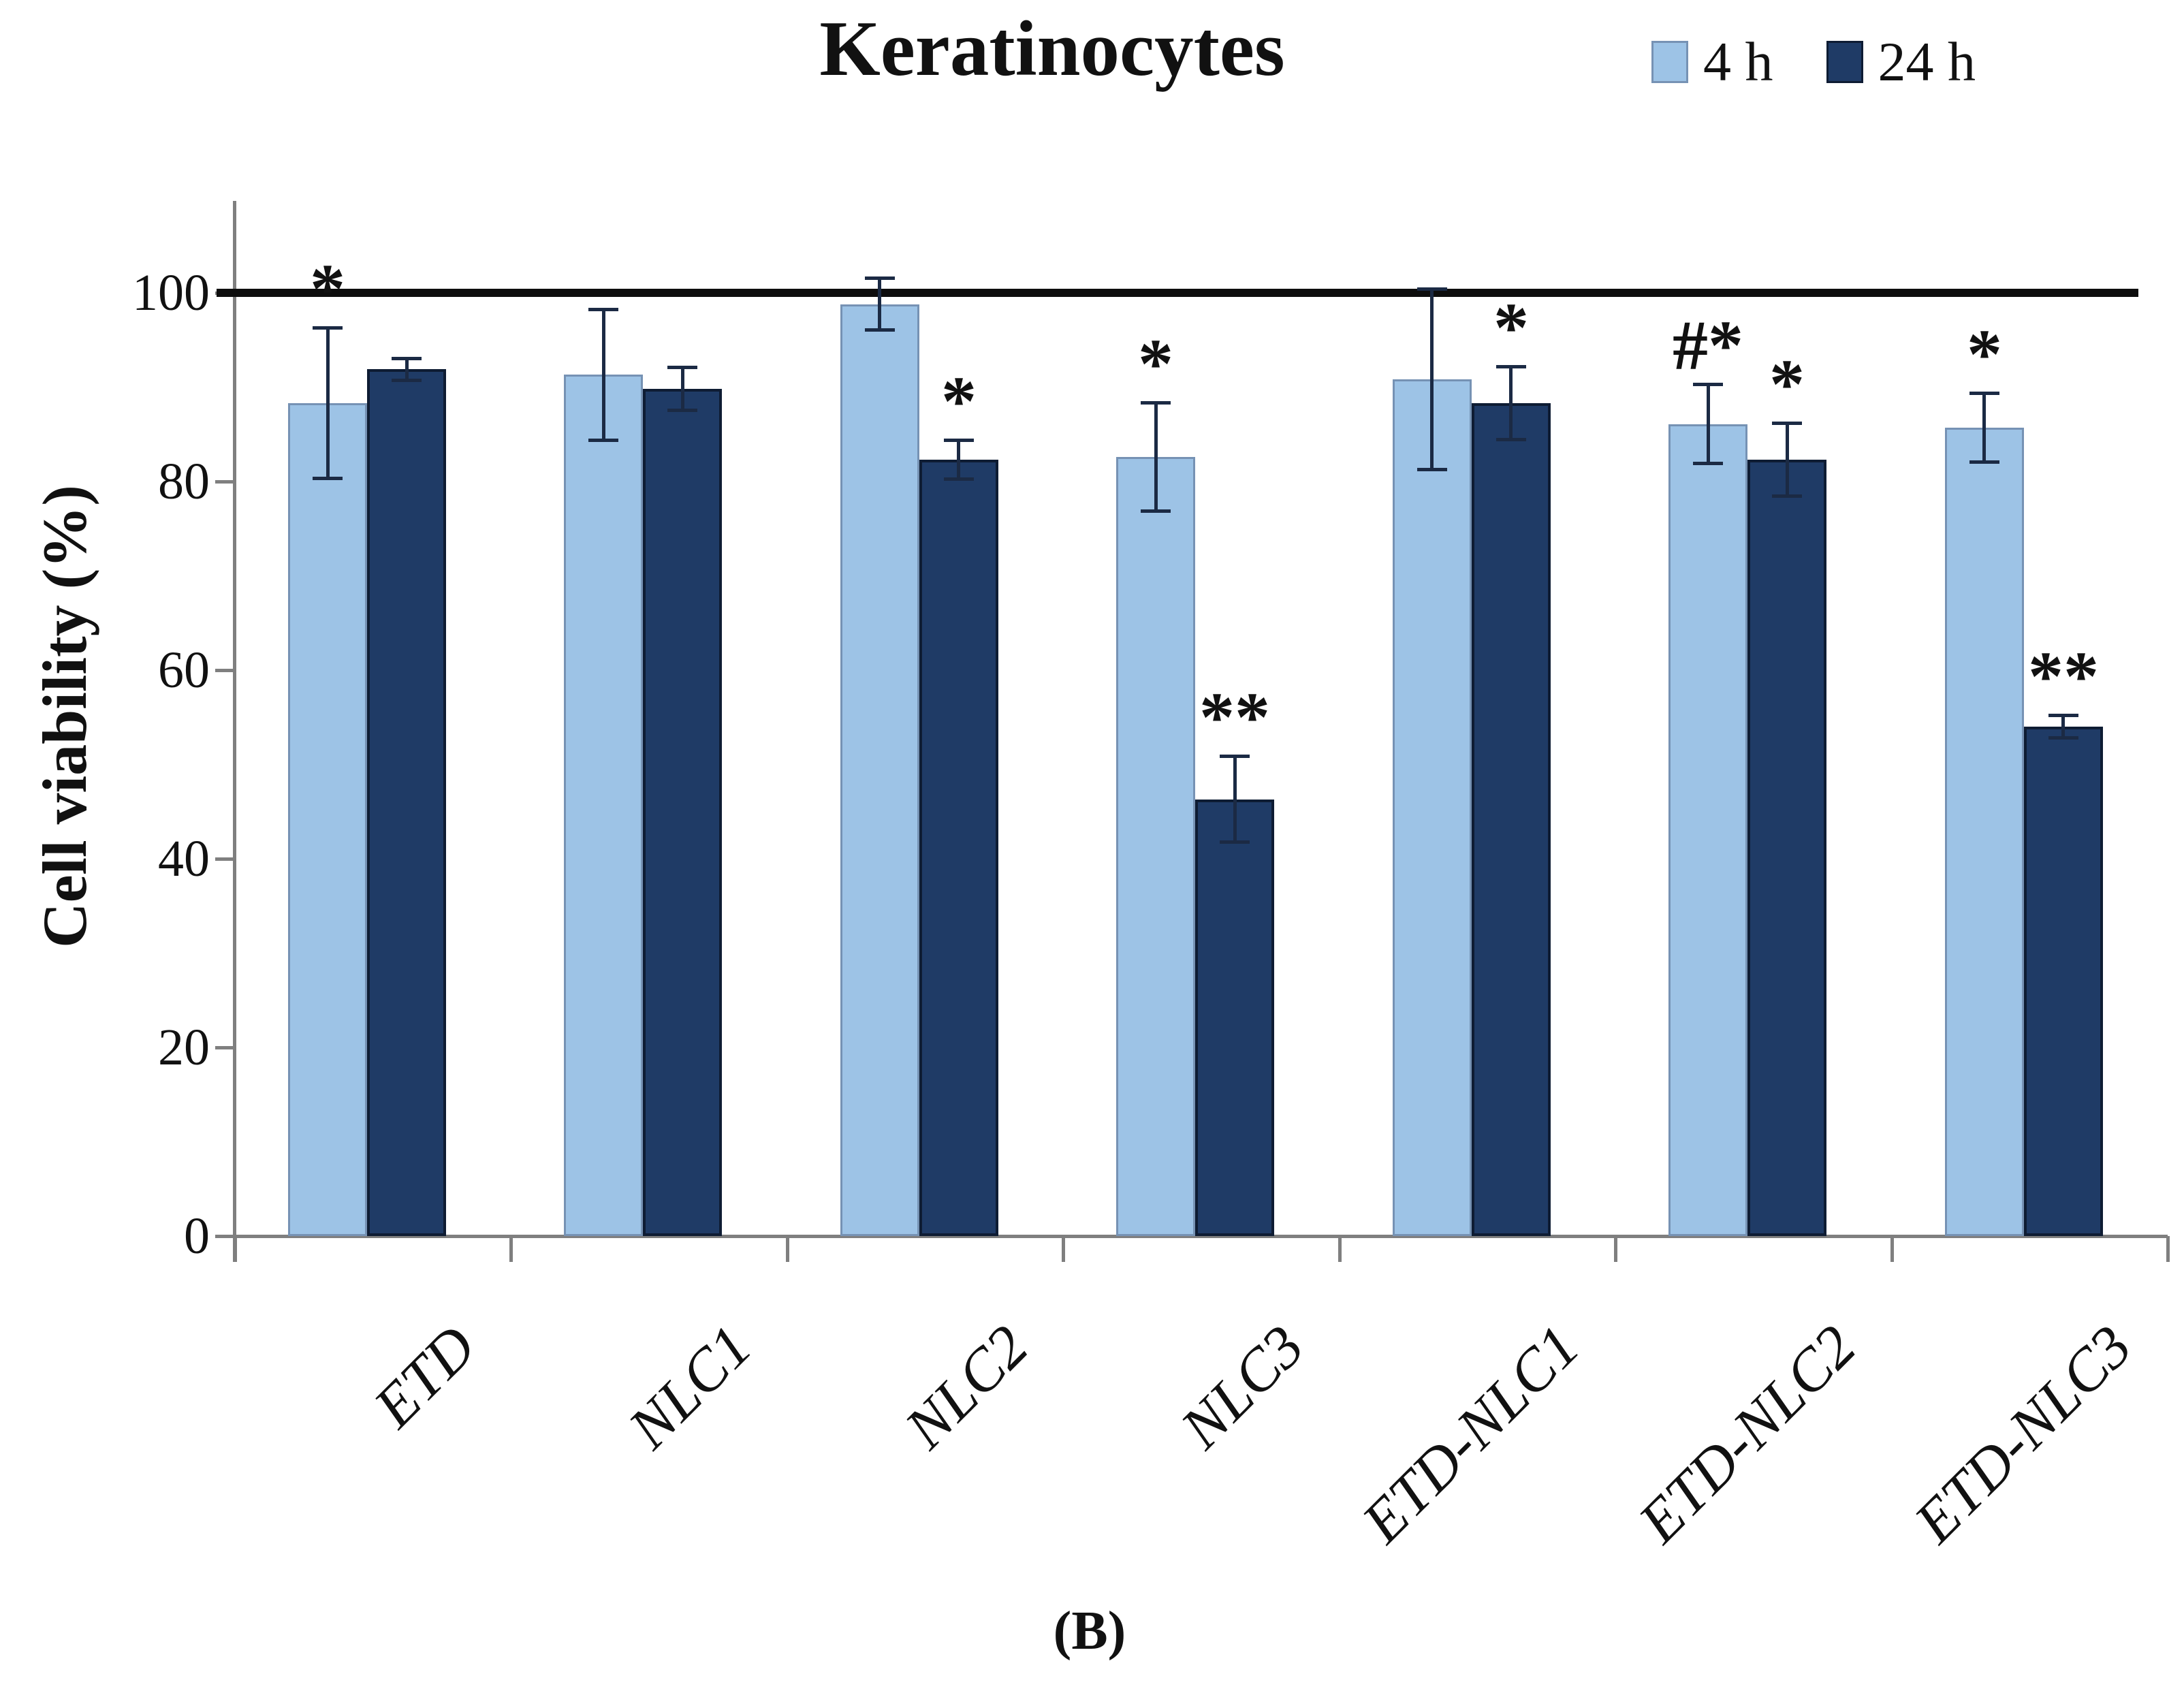 Image resolution: width=2184 pixels, height=1708 pixels. Describe the element at coordinates (407, 358) in the screenshot. I see `error-bar-cap-top-24h-ETD` at that location.